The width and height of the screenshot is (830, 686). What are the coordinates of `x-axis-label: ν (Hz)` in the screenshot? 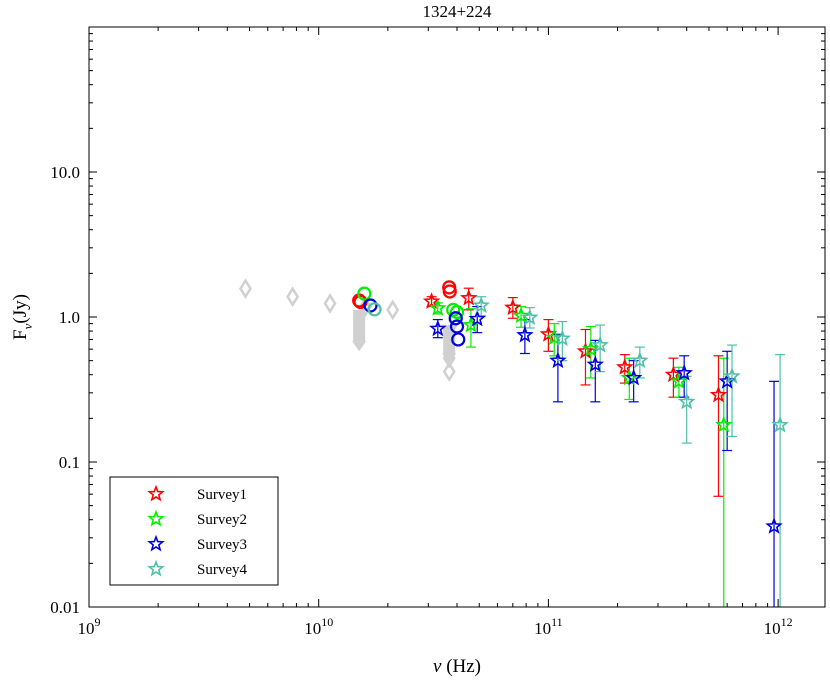 It's located at (457, 666).